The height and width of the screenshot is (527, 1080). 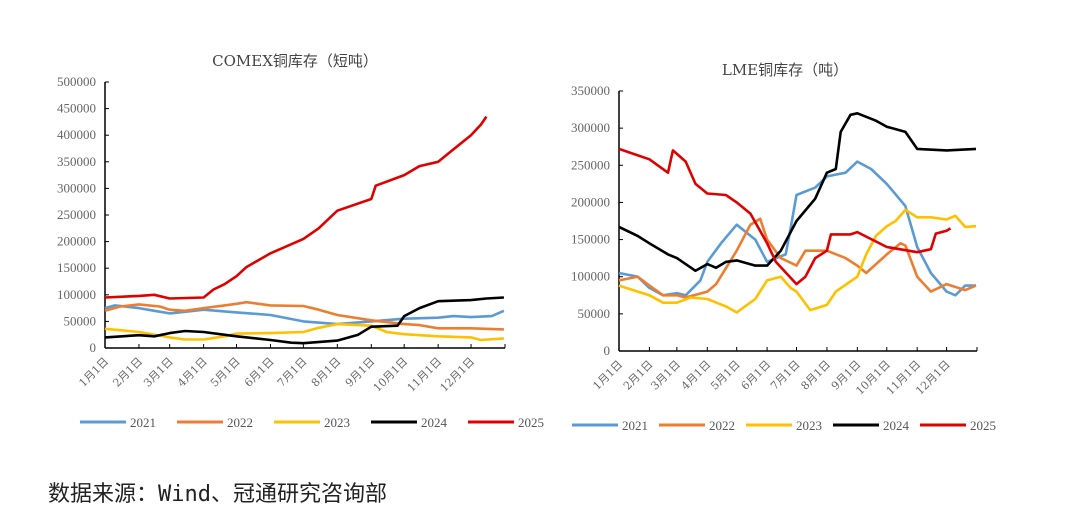 I want to click on x-tick-label: 12月1日, so click(x=458, y=375).